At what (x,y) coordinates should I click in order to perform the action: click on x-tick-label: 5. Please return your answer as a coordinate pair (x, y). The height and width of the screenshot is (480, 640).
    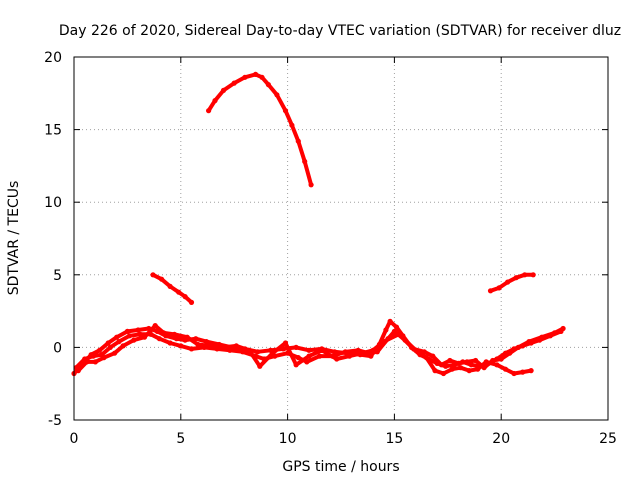
    Looking at the image, I should click on (180, 439).